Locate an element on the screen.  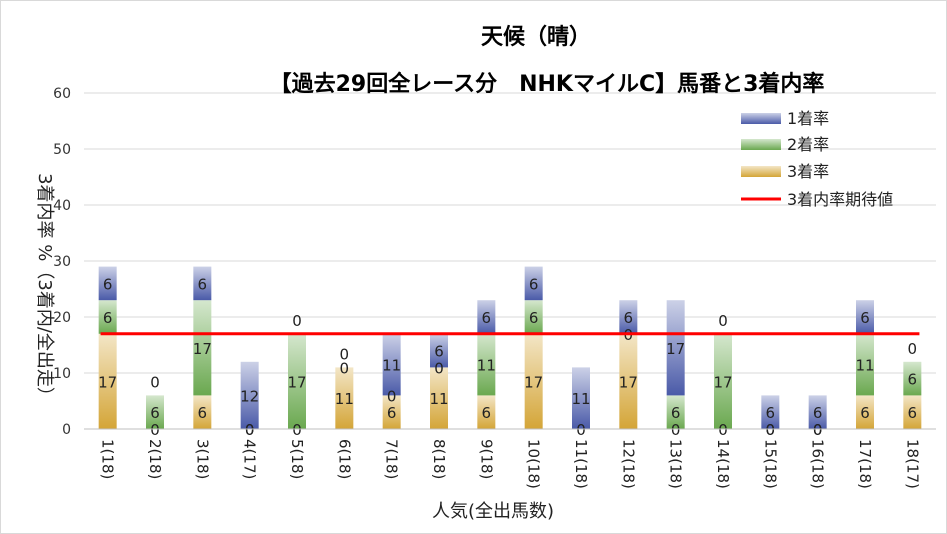
x-tick-label: 18(17) is located at coordinates (912, 464).